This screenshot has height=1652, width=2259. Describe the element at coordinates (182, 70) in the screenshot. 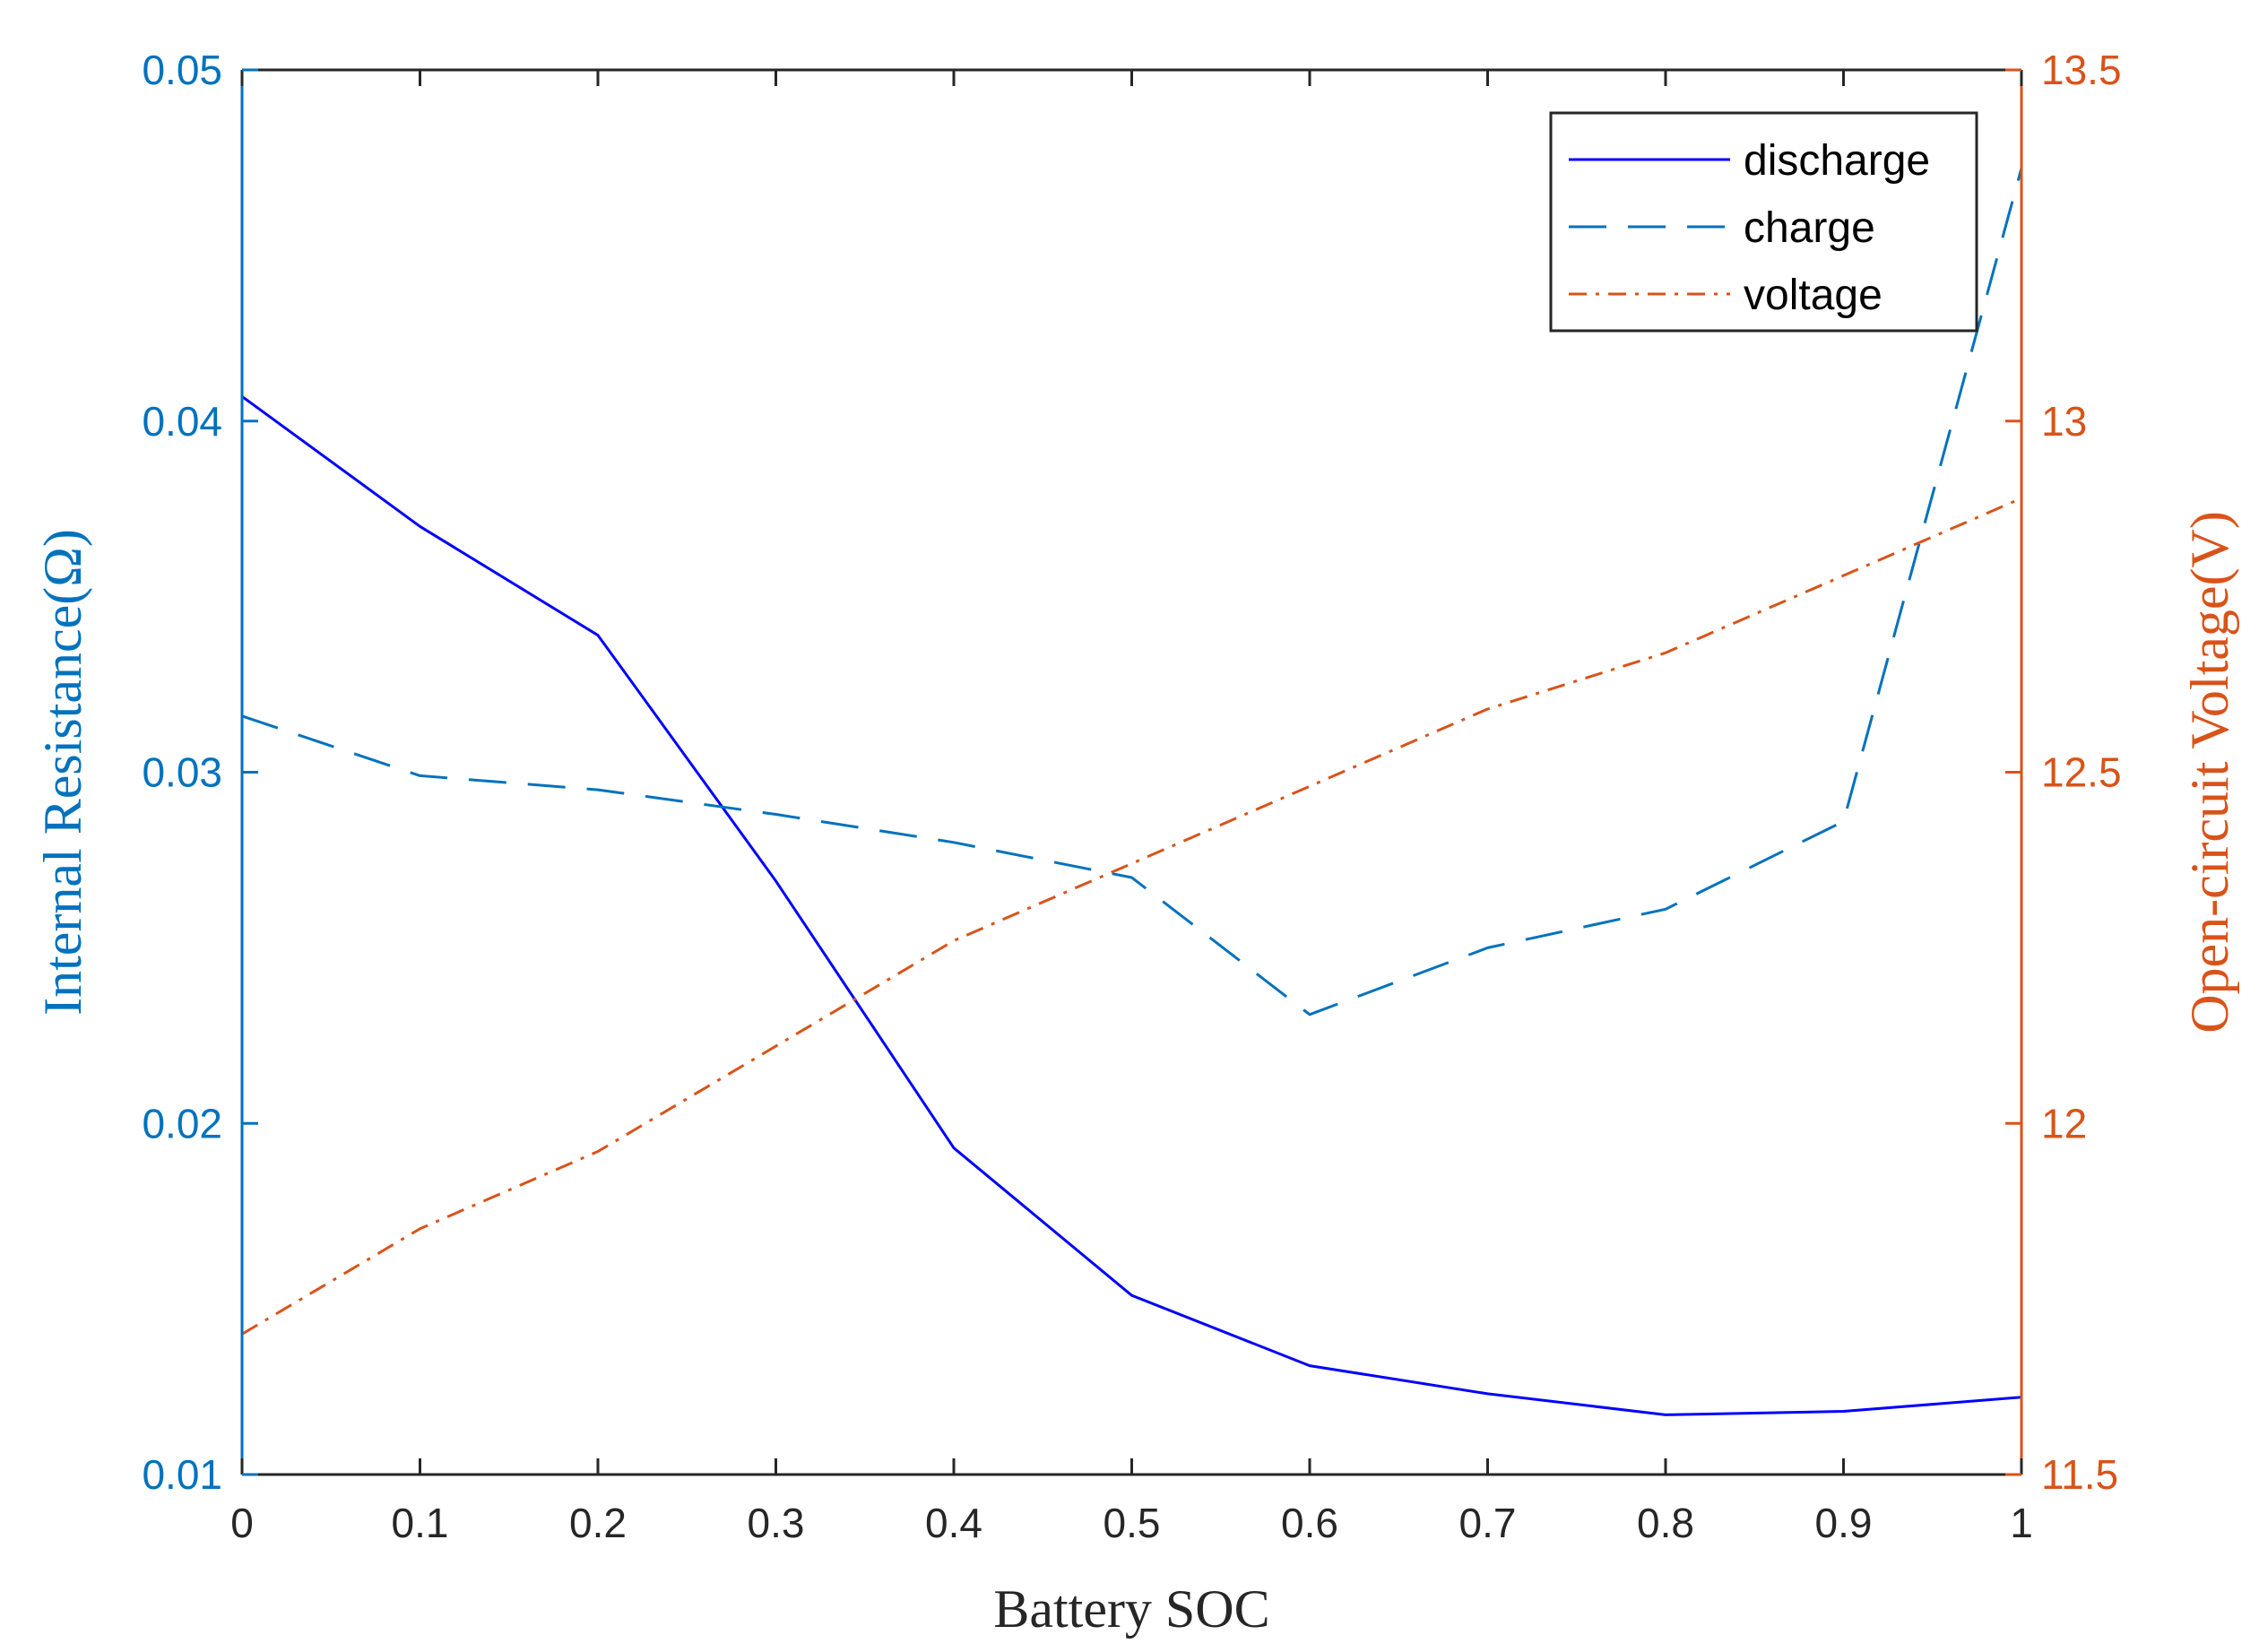

I see `left-y-tick-label: 0.05` at that location.